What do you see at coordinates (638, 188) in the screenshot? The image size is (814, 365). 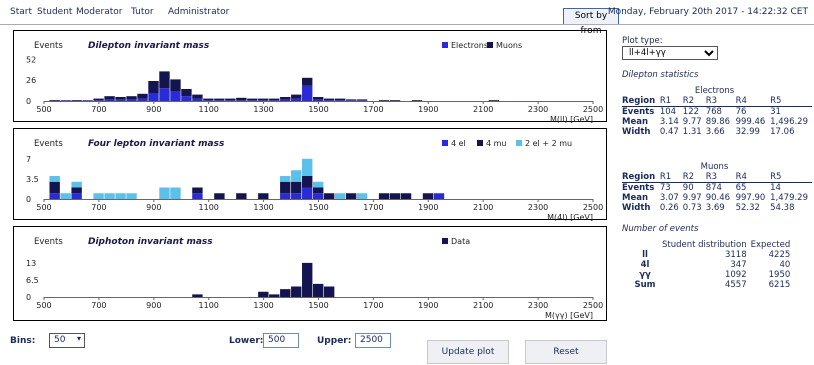 I see `row-label: Events` at bounding box center [638, 188].